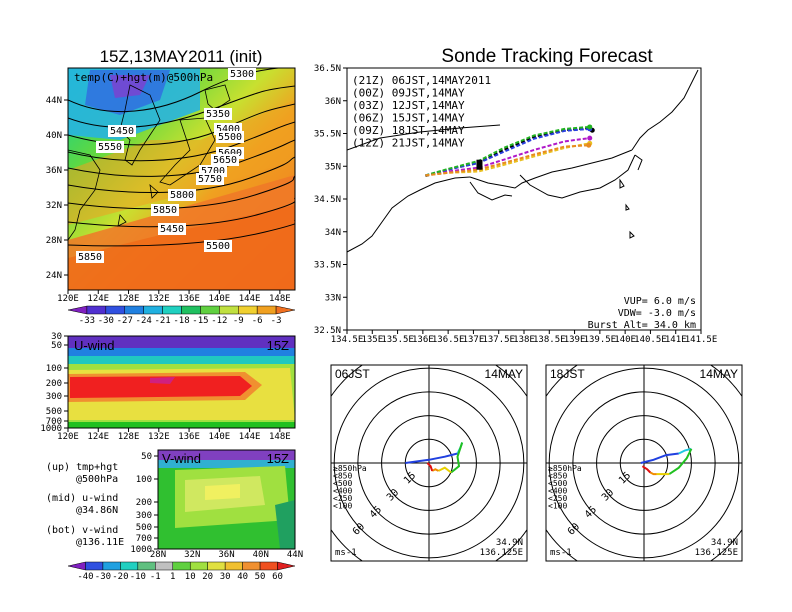 The height and width of the screenshot is (612, 792). What do you see at coordinates (129, 437) in the screenshot?
I see `uwind-lon-tick: 128E` at bounding box center [129, 437].